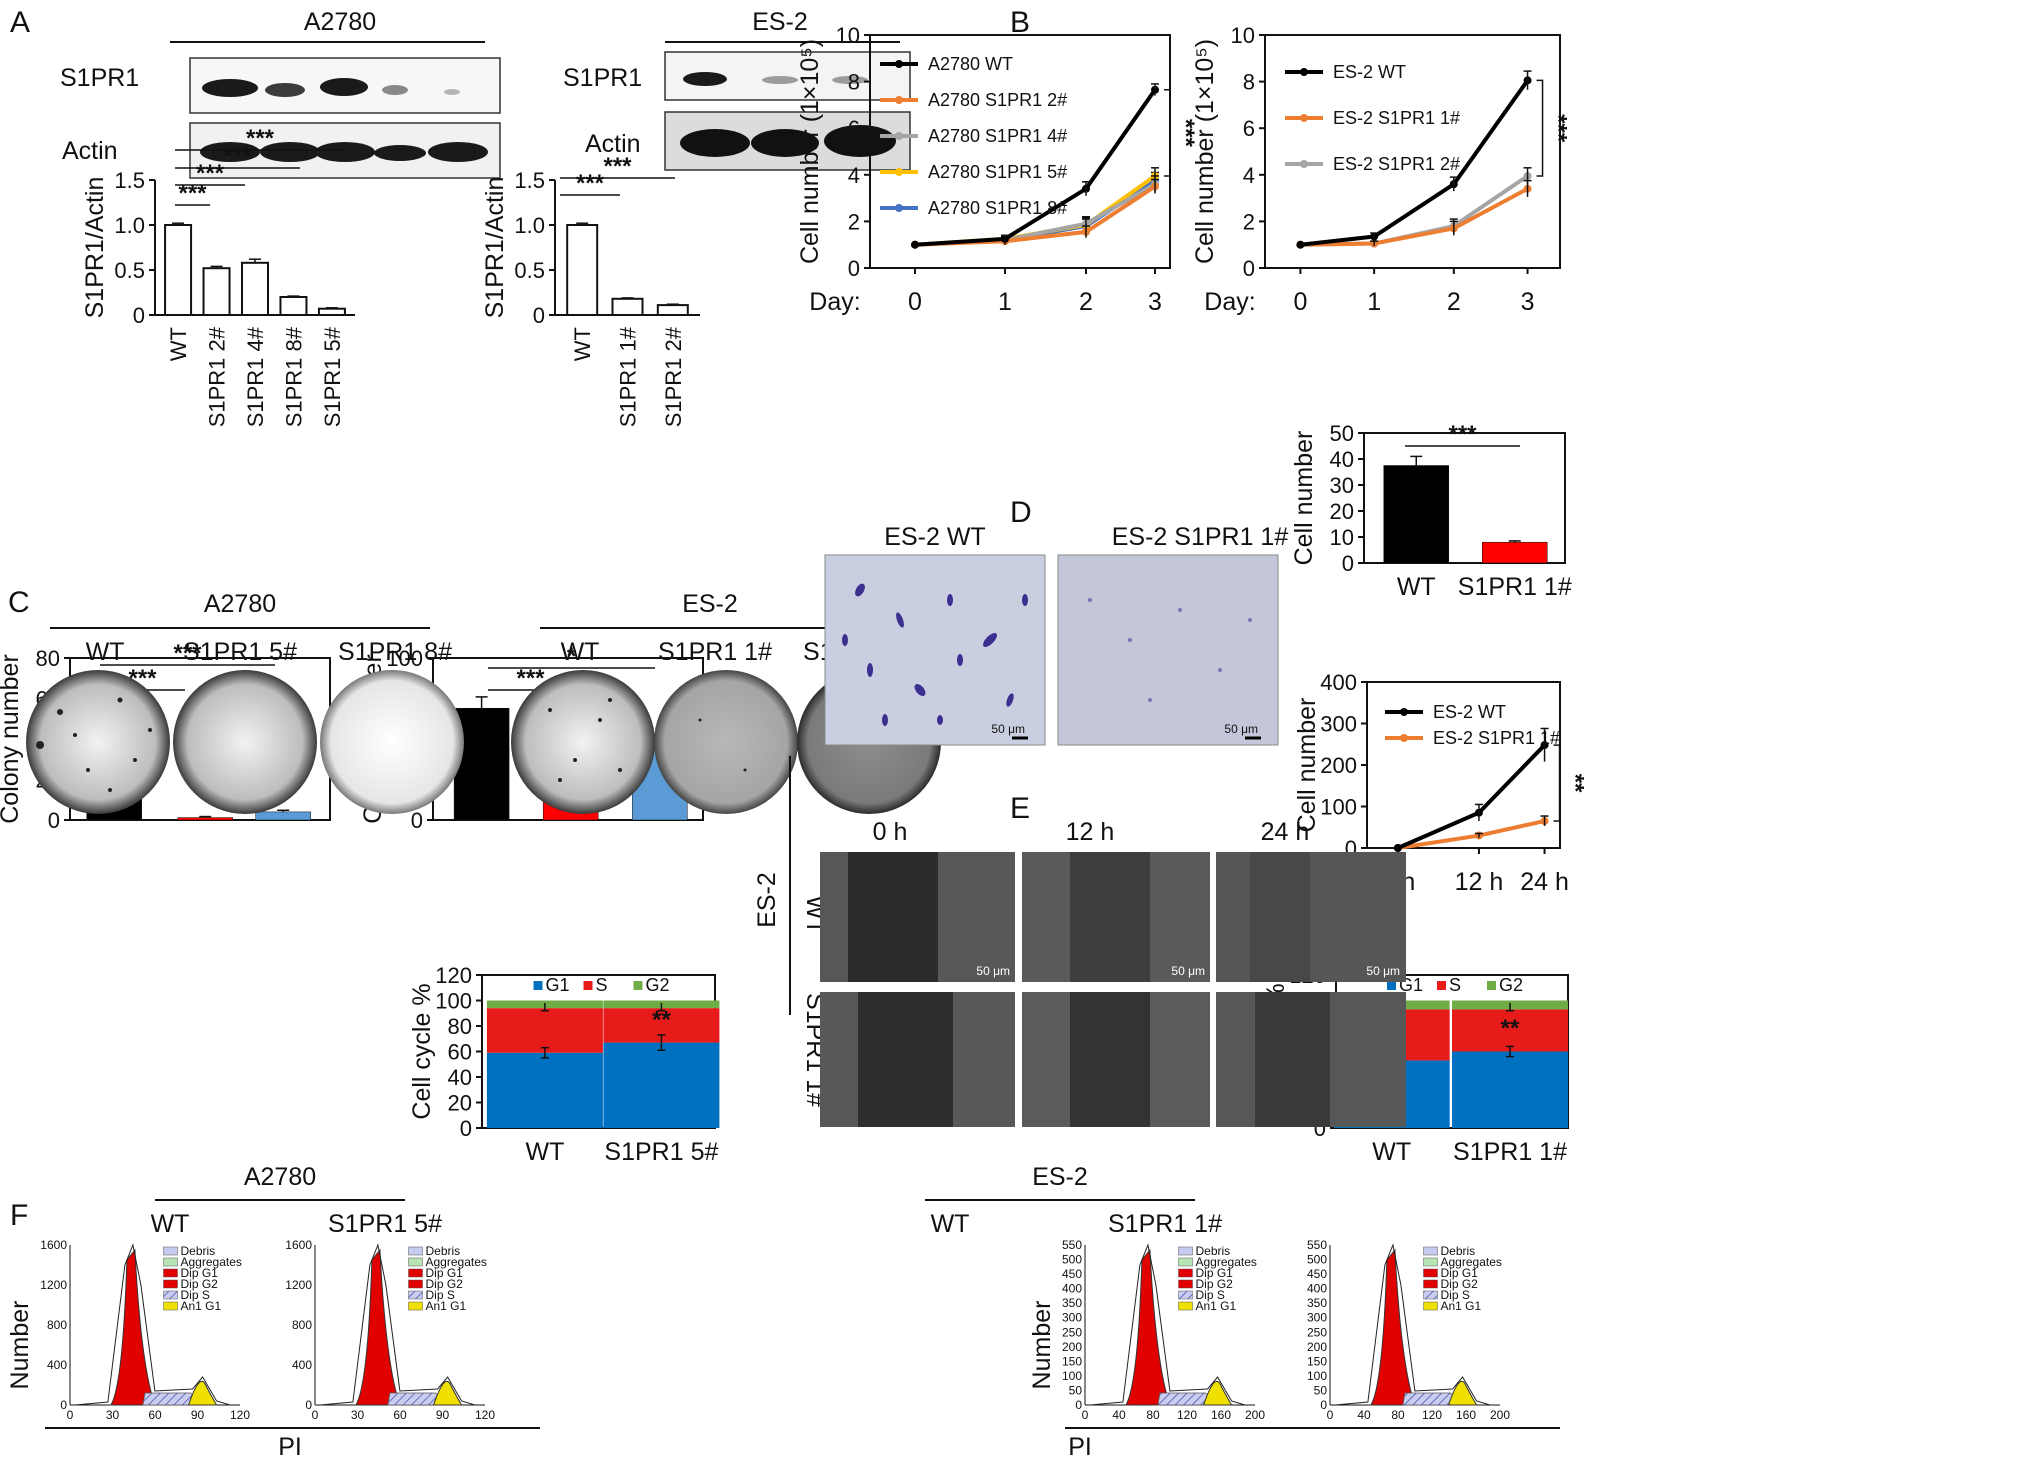 Image resolution: width=2025 pixels, height=1468 pixels. I want to click on y-axis-label: S1PR1/Actin, so click(95, 248).